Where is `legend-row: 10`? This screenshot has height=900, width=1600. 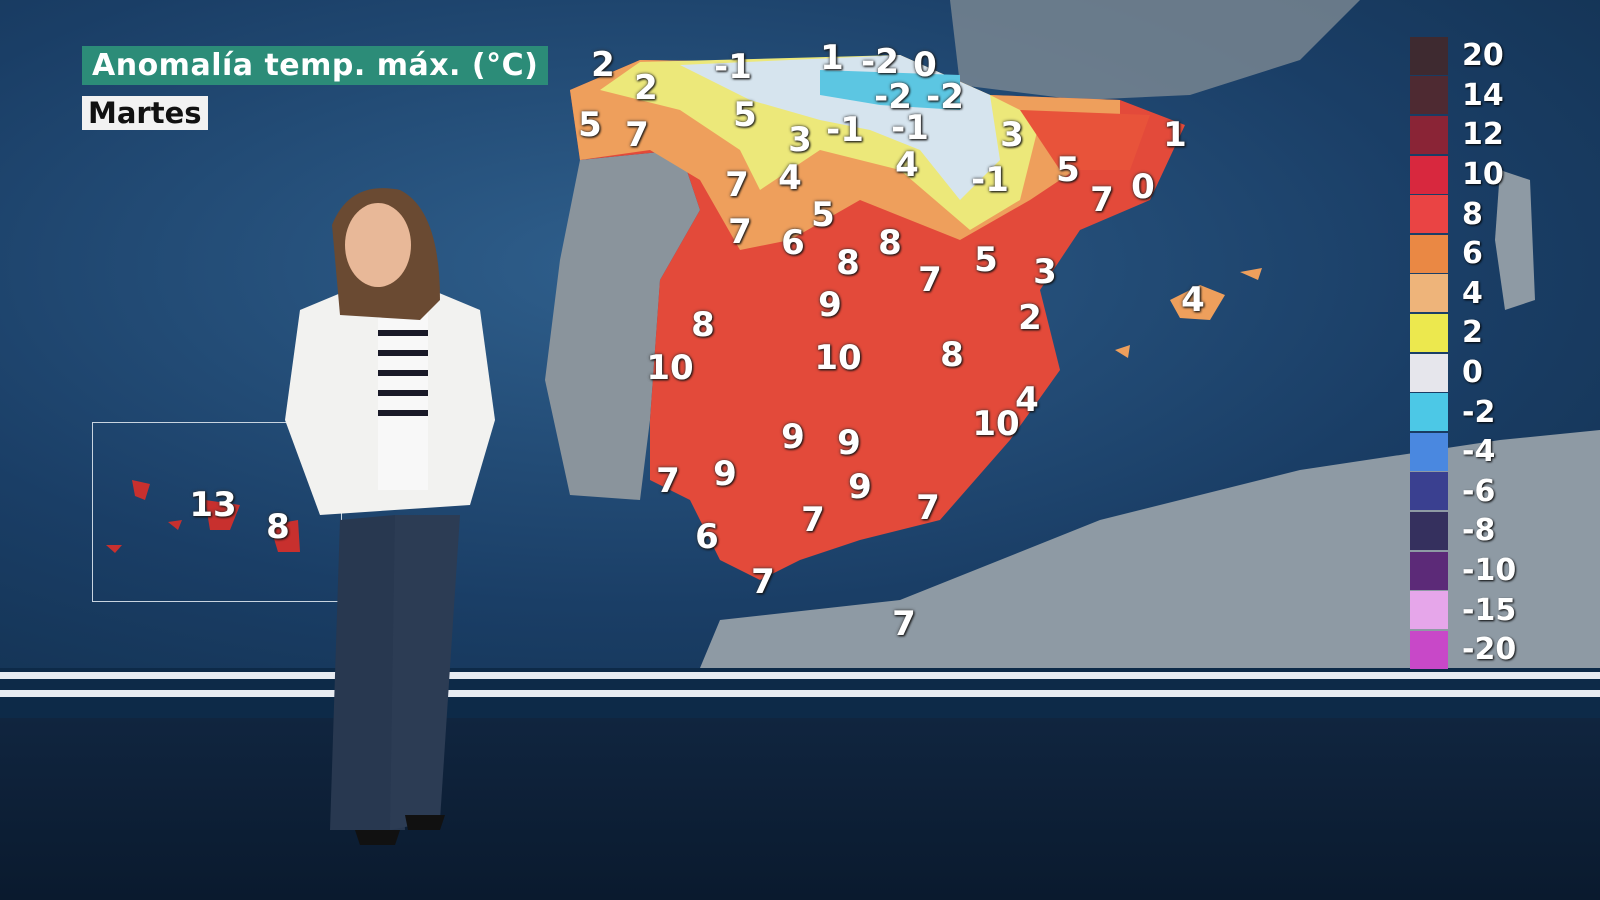
legend-row: 10 is located at coordinates (1475, 175).